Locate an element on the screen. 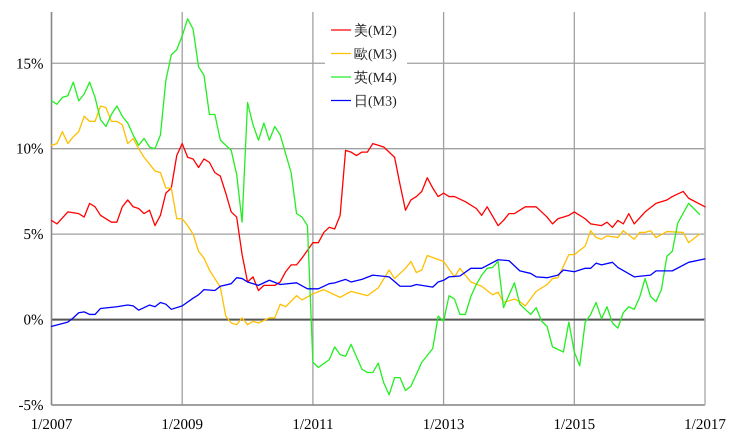  x-tick-label: 1/2007 is located at coordinates (51, 423).